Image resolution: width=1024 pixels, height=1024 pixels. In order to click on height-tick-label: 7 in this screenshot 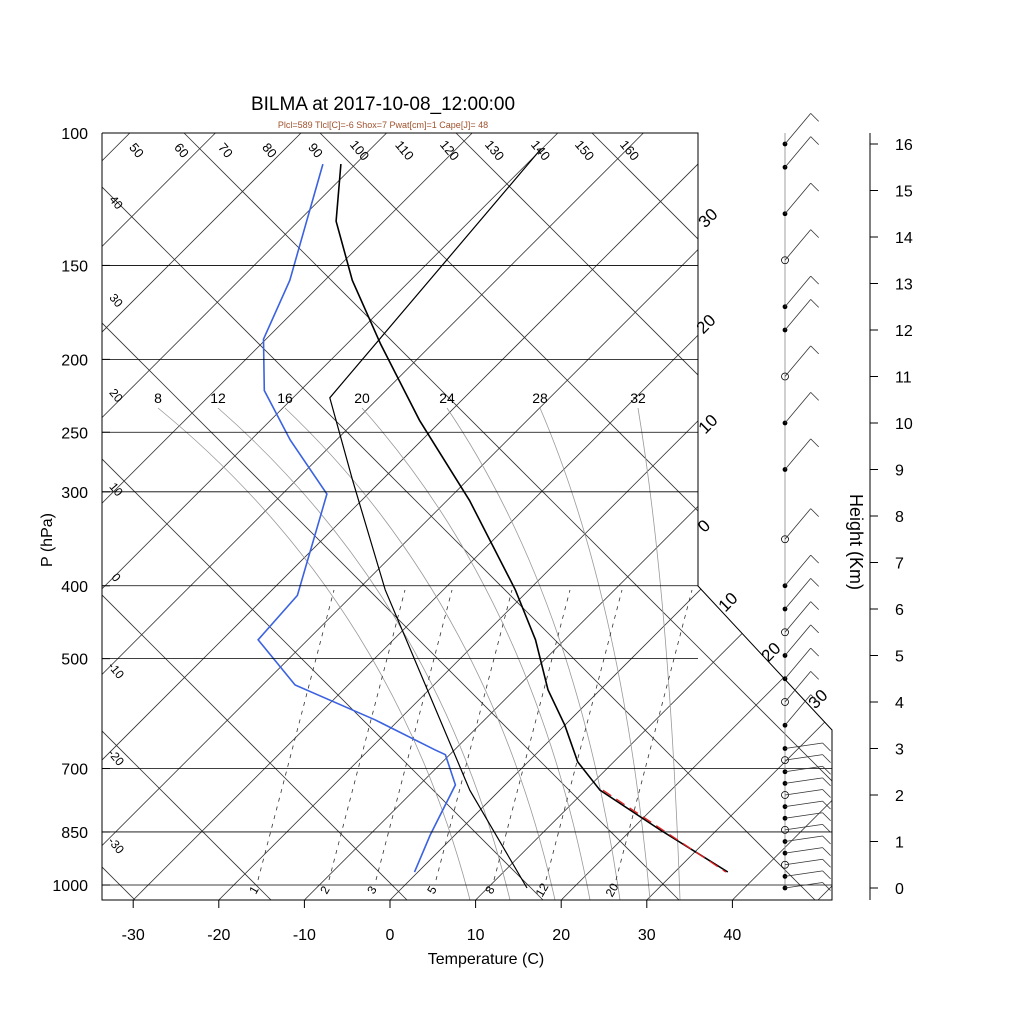, I will do `click(899, 564)`.